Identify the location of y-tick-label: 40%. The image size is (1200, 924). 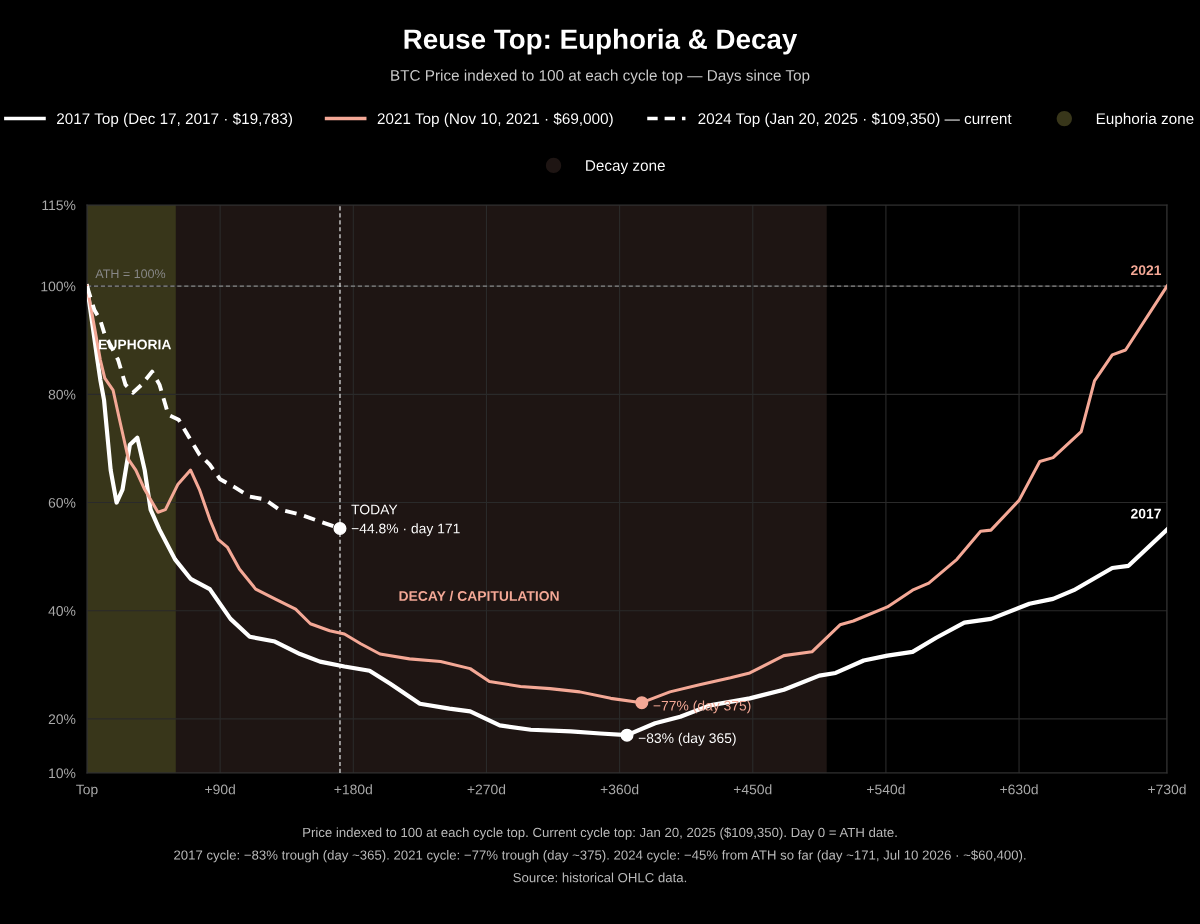
(62, 611).